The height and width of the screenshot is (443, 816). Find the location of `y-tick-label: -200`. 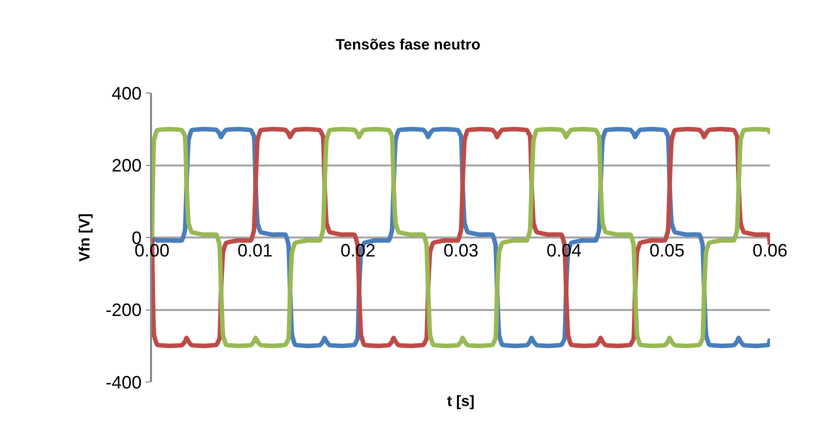

y-tick-label: -200 is located at coordinates (124, 310).